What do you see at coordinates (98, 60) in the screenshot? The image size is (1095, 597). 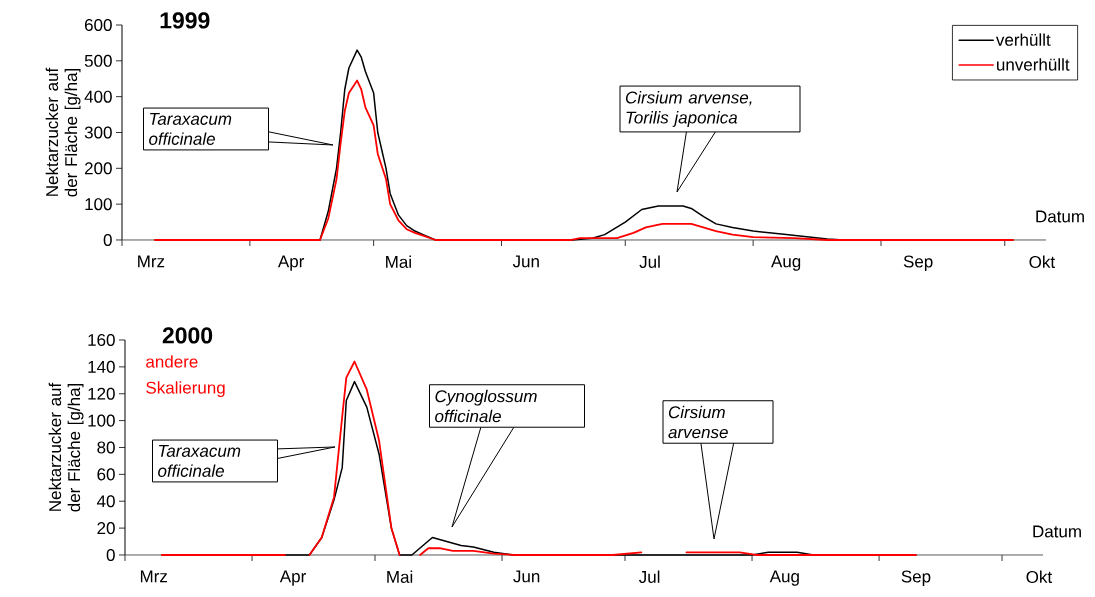 I see `y-tick-label: 500` at bounding box center [98, 60].